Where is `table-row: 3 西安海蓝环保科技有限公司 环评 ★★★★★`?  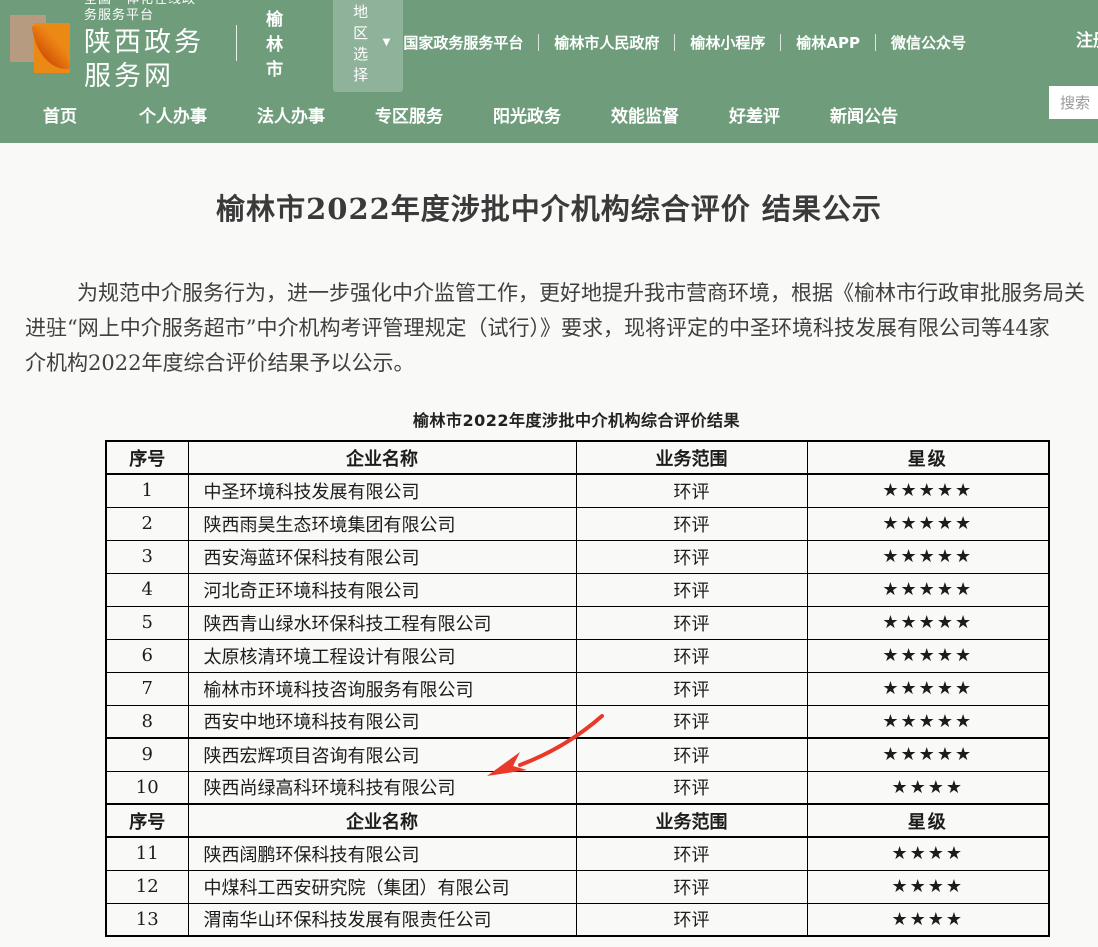
table-row: 3 西安海蓝环保科技有限公司 环评 ★★★★★ is located at coordinates (577, 556).